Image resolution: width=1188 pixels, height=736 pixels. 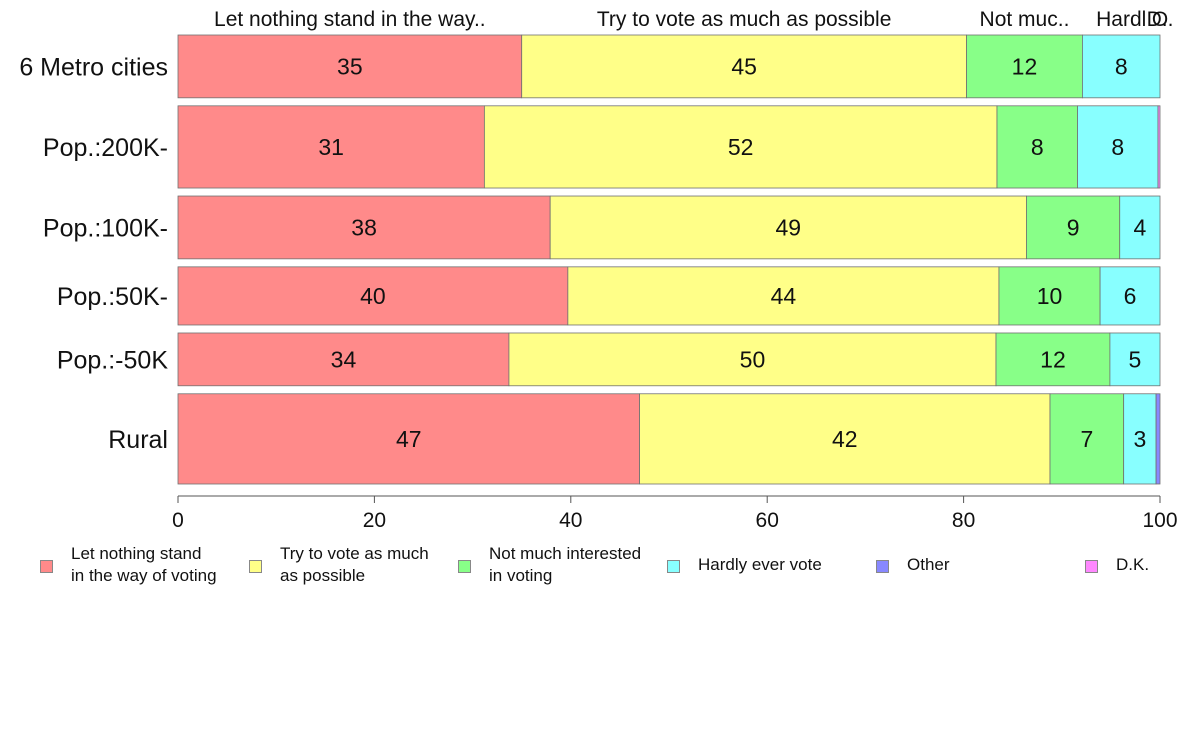 I want to click on data-label-pop-50k-not-much-interested-in-voting: 10, so click(x=1050, y=296).